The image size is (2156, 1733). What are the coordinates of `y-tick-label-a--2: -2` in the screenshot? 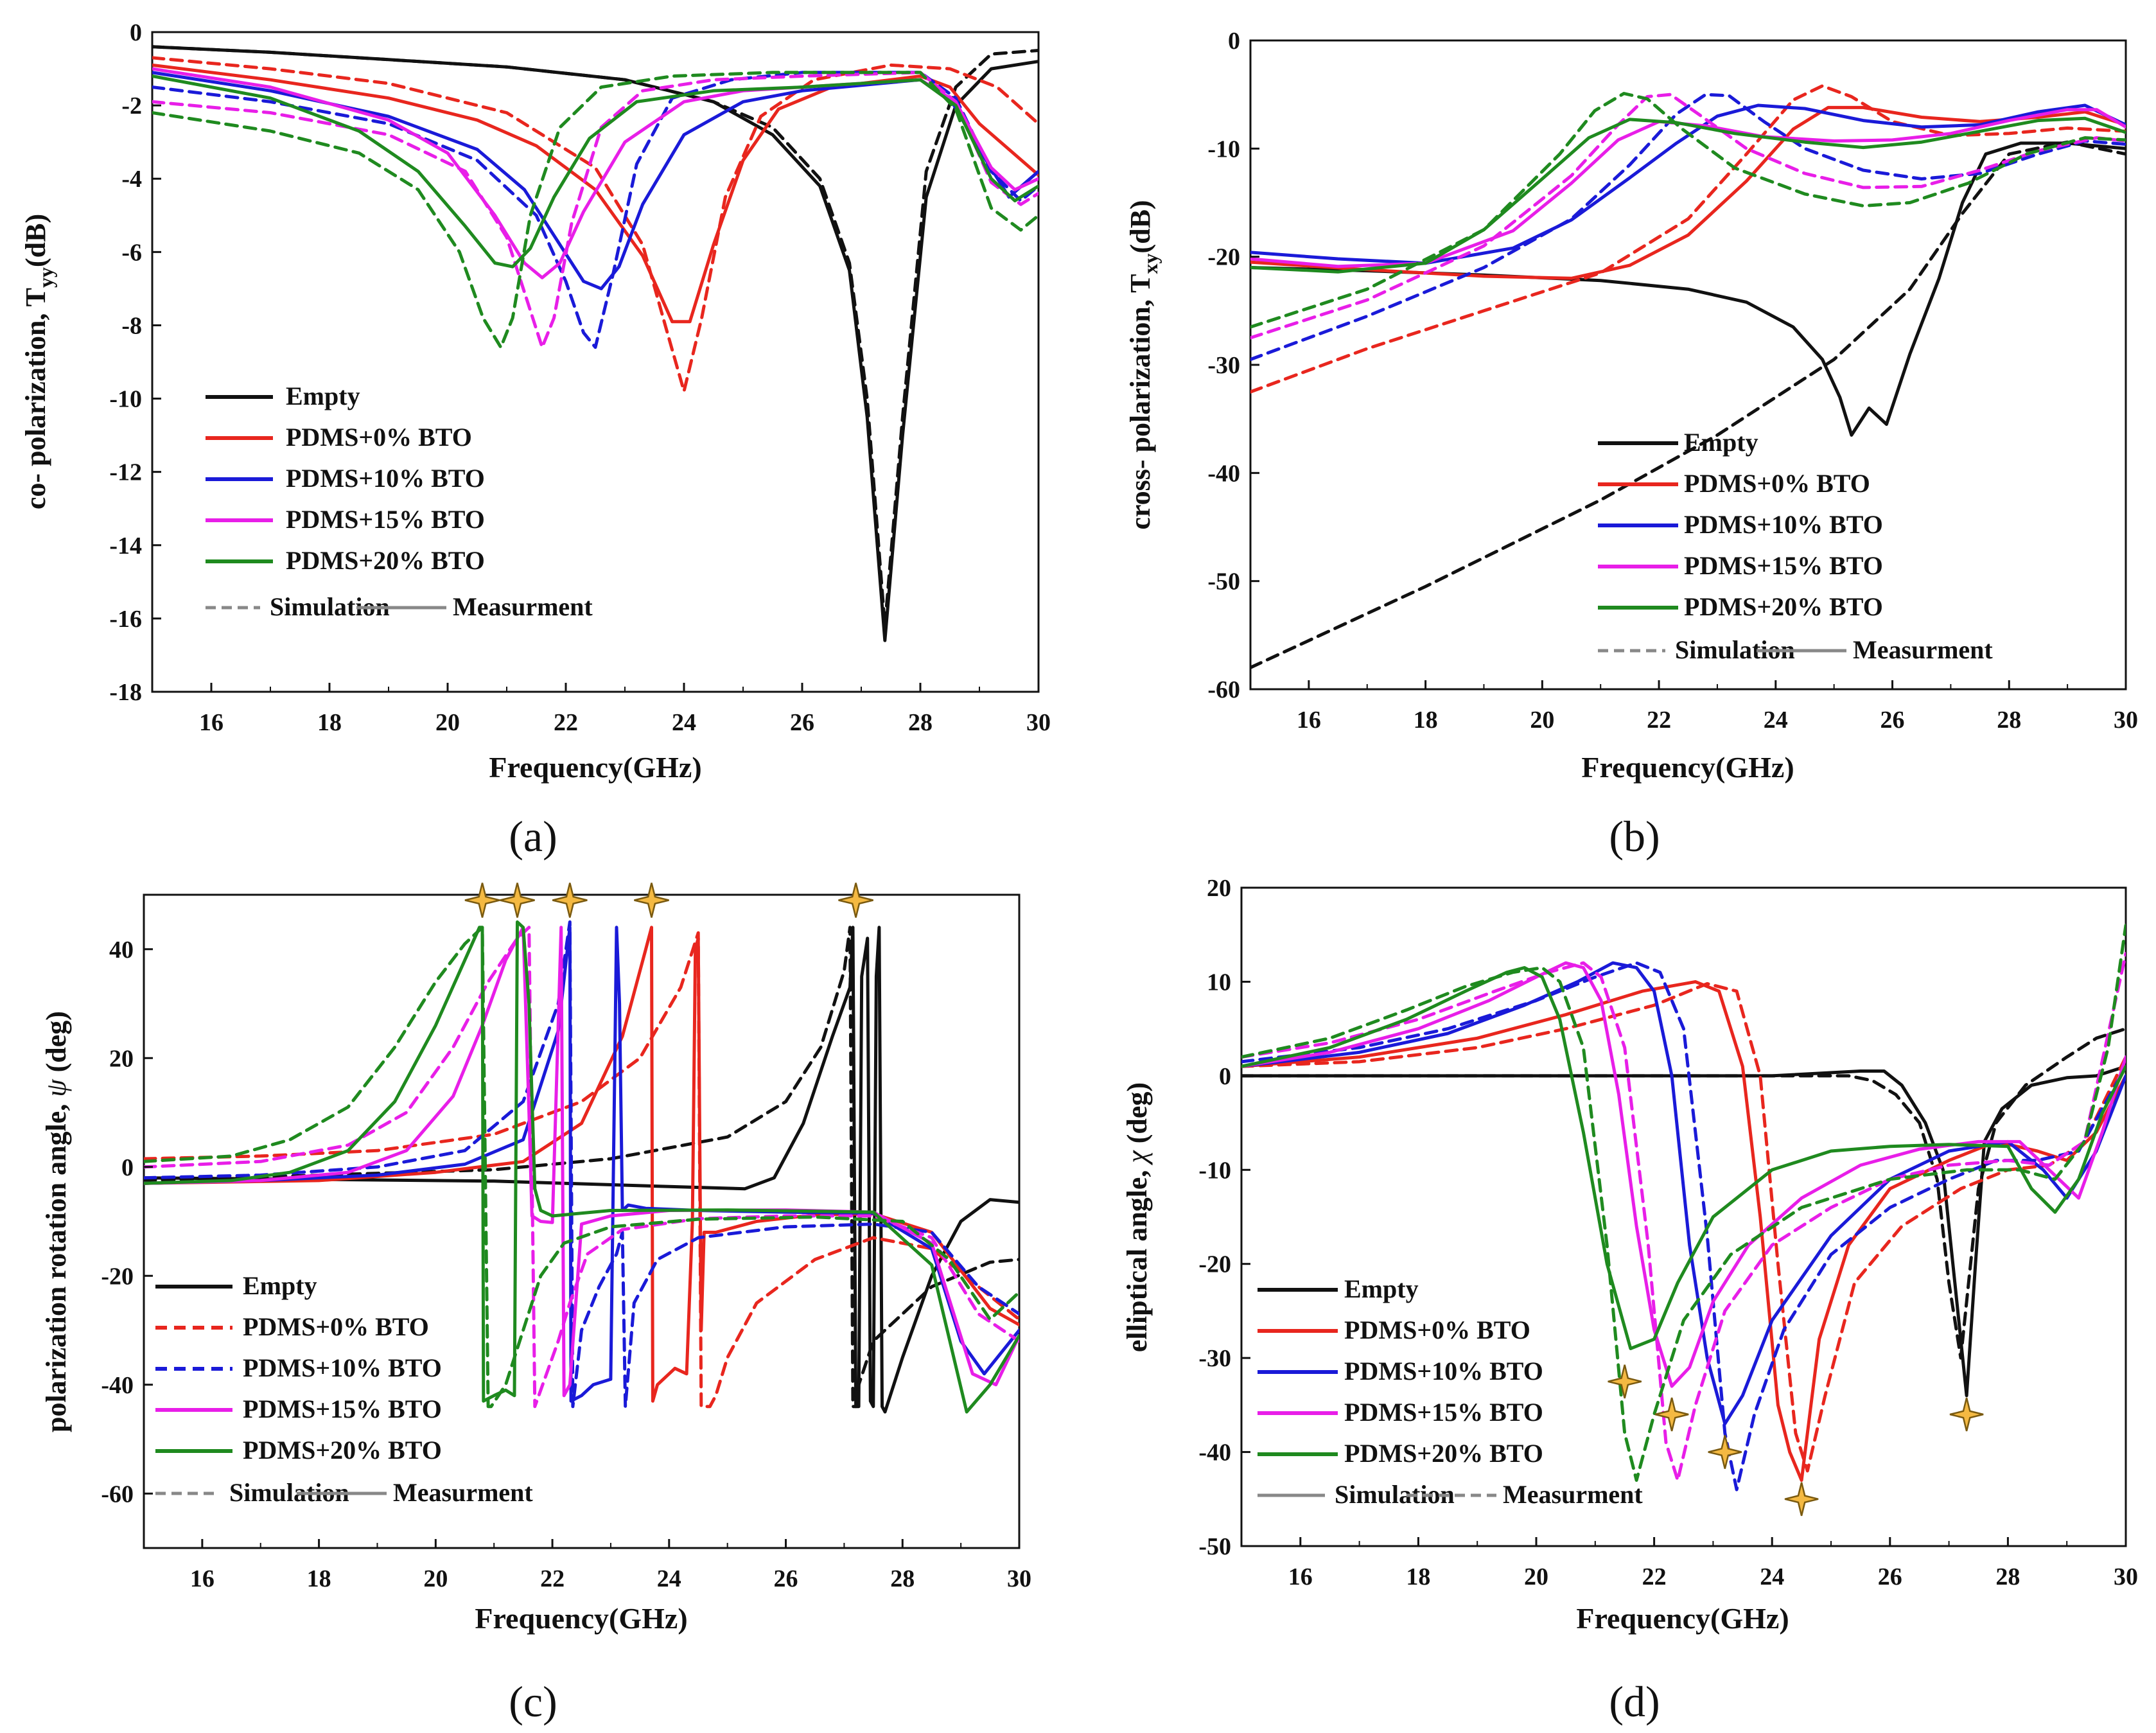 It's located at (131, 105).